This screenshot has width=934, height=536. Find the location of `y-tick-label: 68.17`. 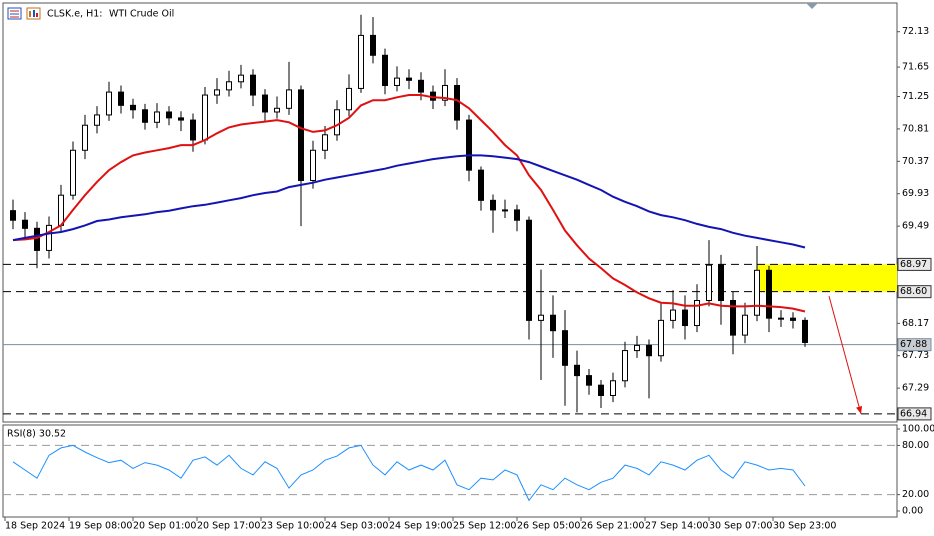

y-tick-label: 68.17 is located at coordinates (915, 323).